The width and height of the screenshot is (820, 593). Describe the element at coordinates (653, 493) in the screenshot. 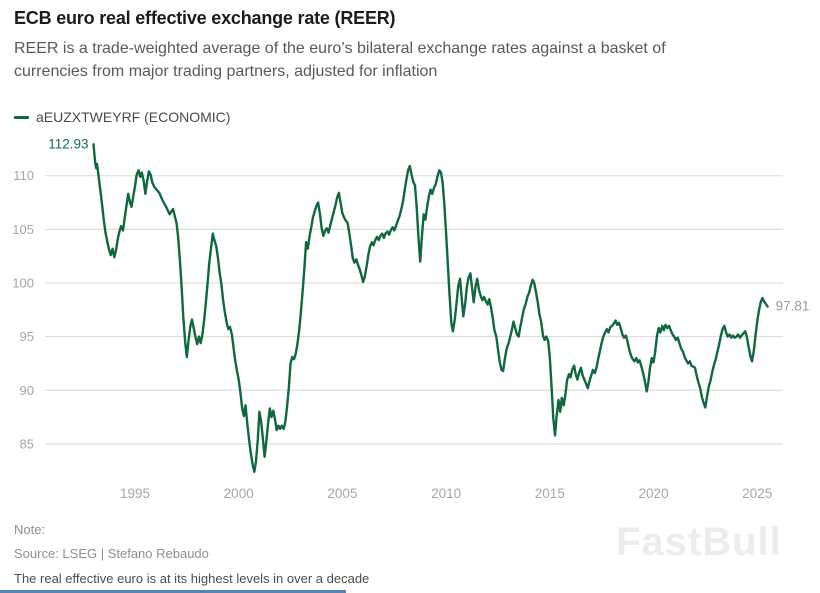

I see `x-tick-label: 2020` at that location.